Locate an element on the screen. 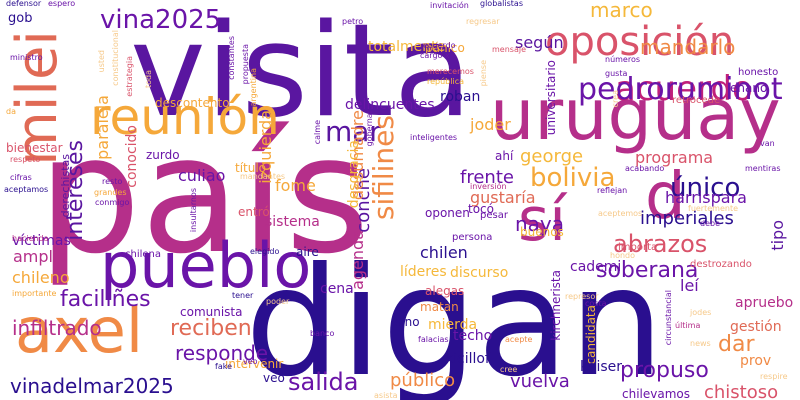 This screenshot has width=800, height=400. word-naya: naya is located at coordinates (540, 224).